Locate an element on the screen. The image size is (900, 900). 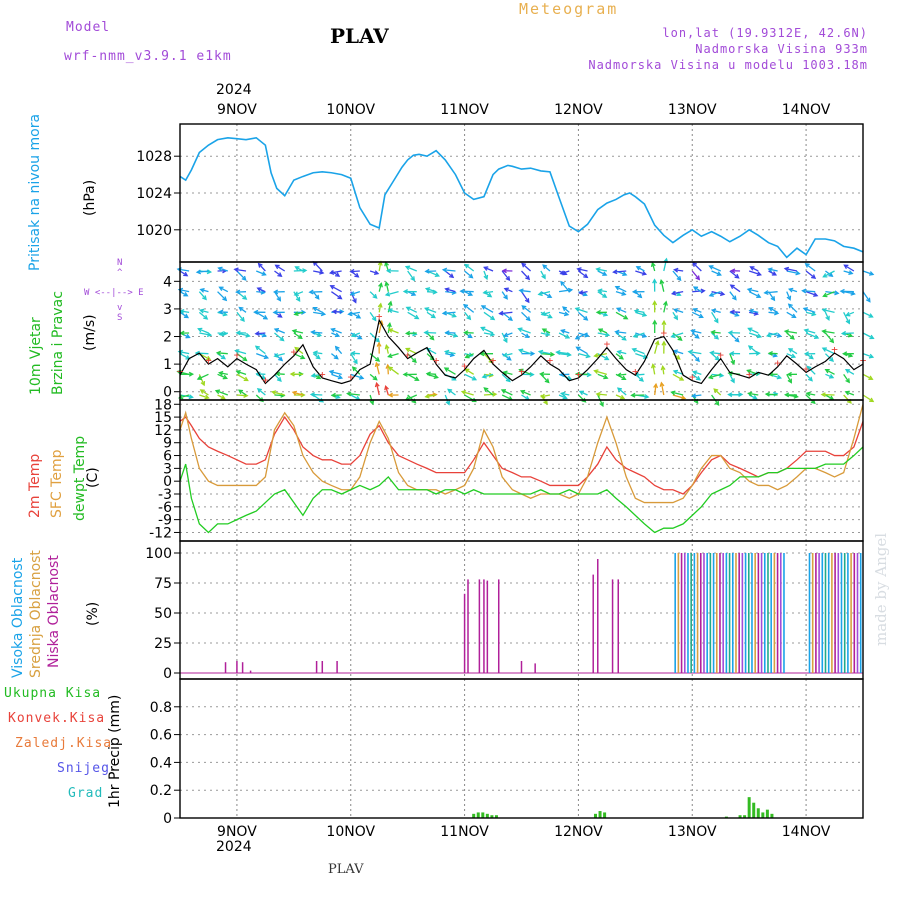
day-label-bottom: 10NOV is located at coordinates (350, 832).